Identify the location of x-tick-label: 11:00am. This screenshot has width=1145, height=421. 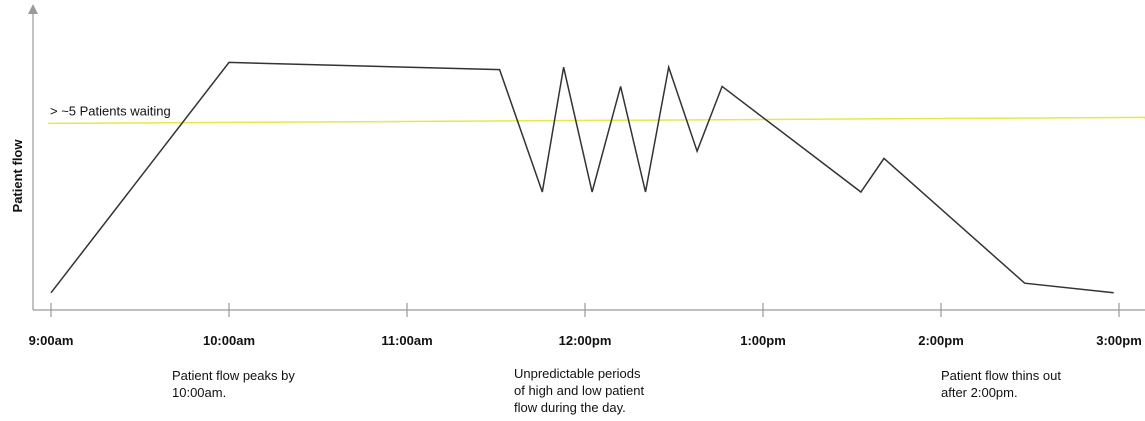
(406, 340).